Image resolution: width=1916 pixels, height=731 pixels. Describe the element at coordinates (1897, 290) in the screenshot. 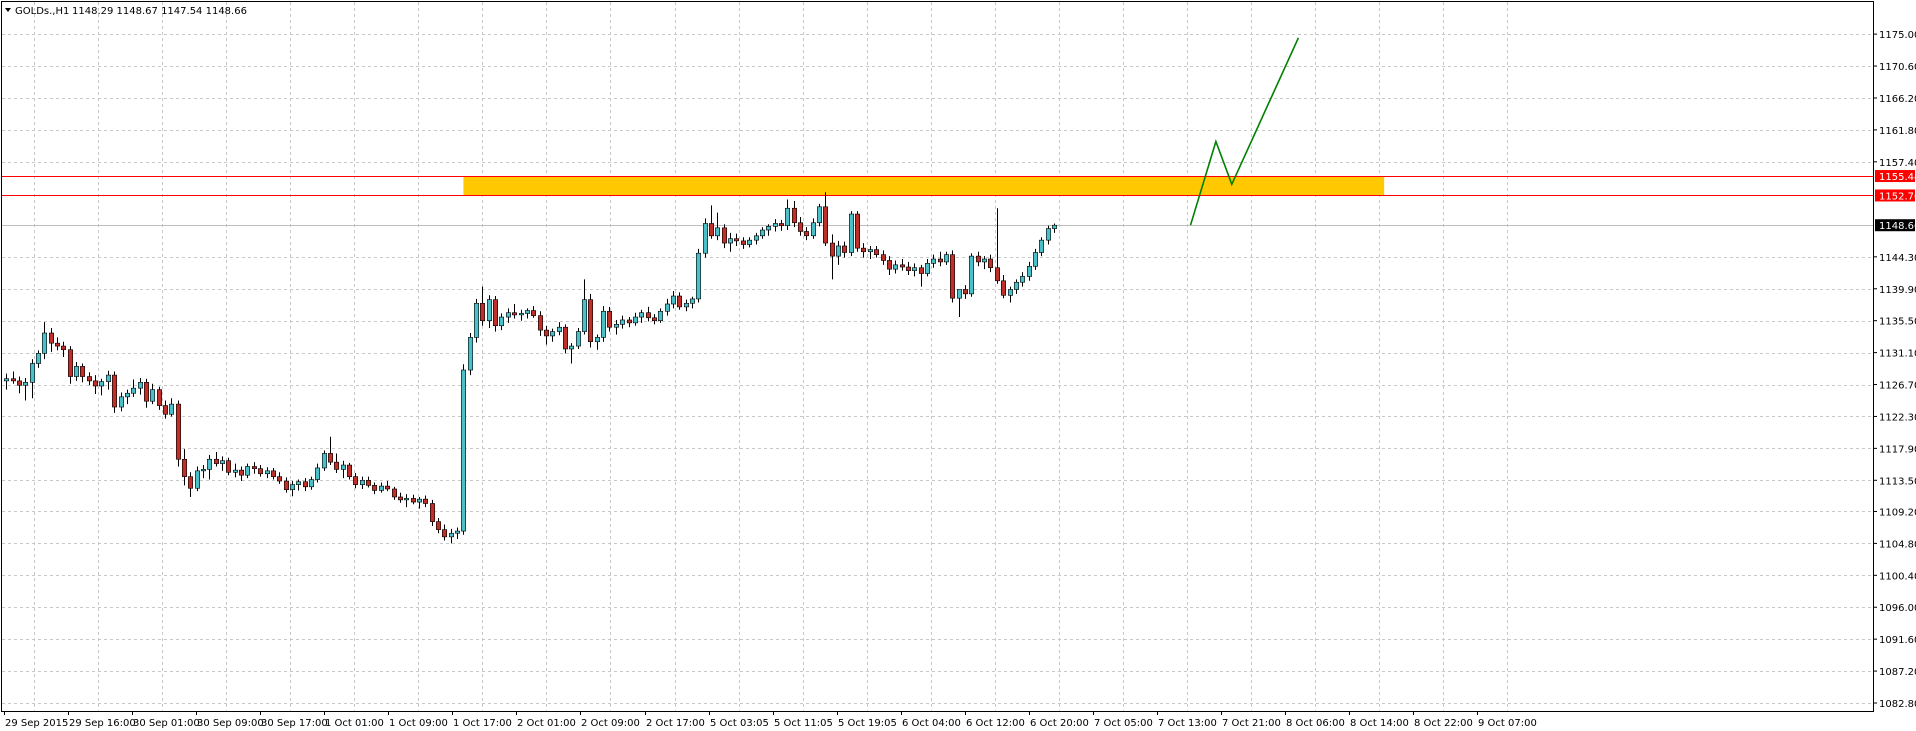

I see `y-tick-label: 1139.90` at that location.